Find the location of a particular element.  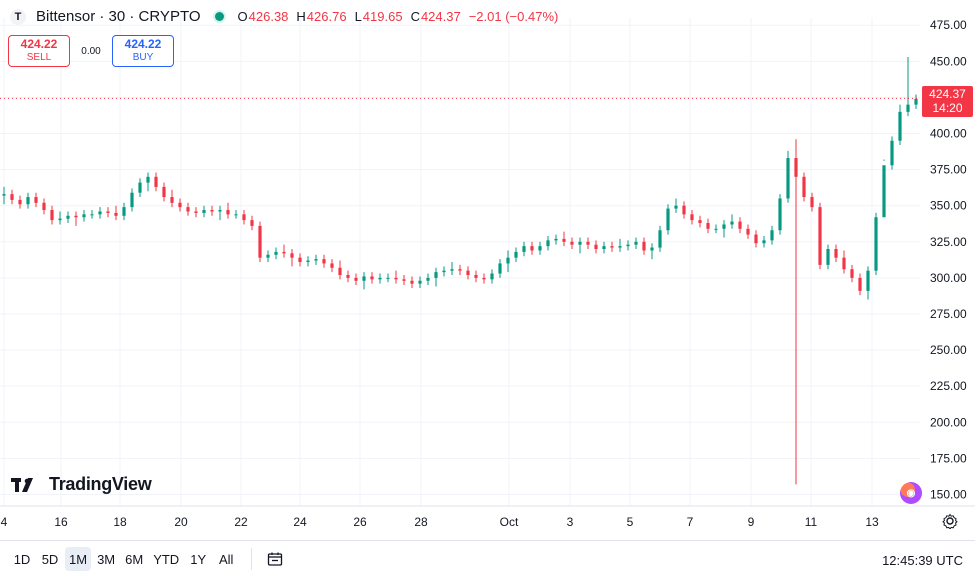

range-button-ytd: YTD is located at coordinates (166, 559).